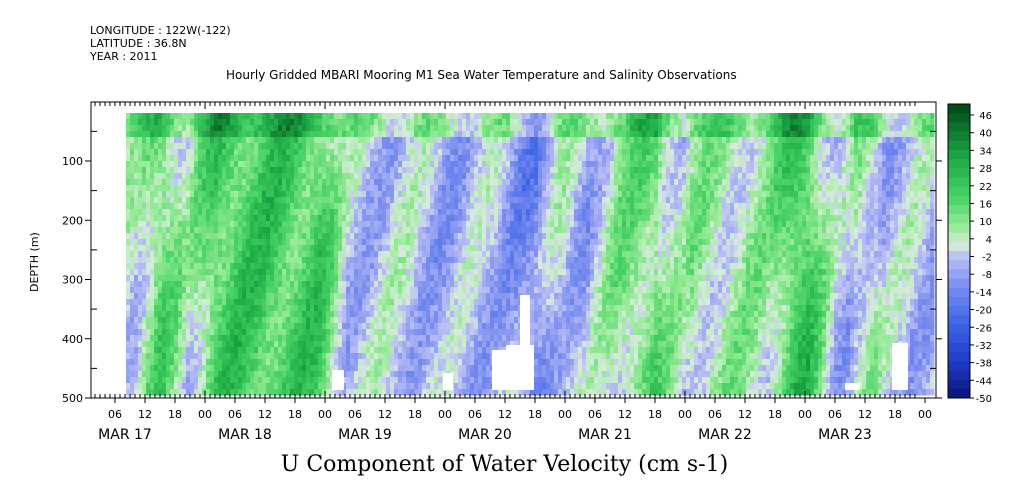 The width and height of the screenshot is (1009, 504). What do you see at coordinates (504, 464) in the screenshot?
I see `x-axis-title: U Component of Water Velocity (cm s-1)` at bounding box center [504, 464].